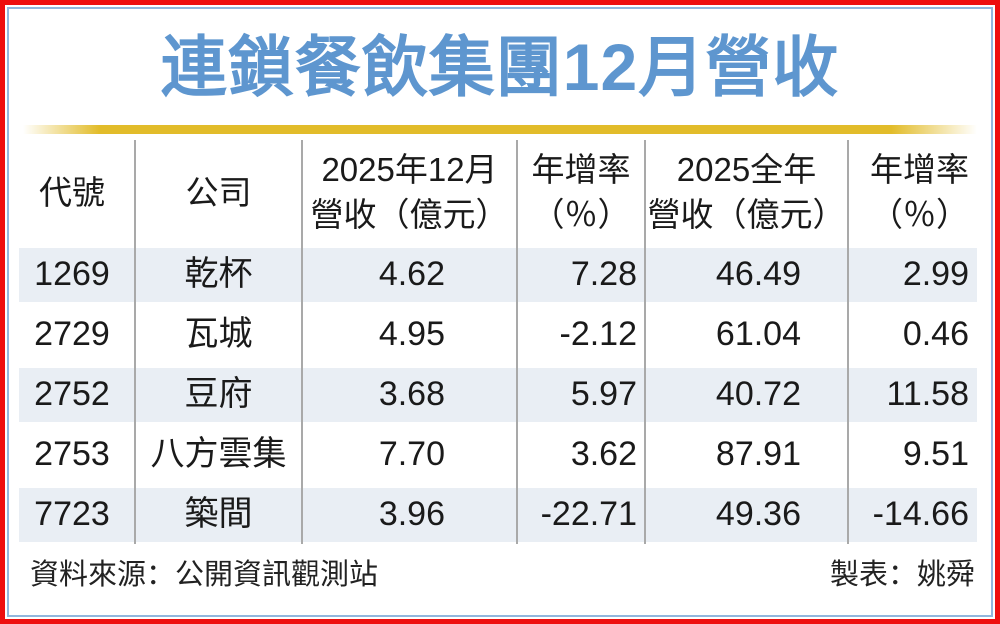 This screenshot has height=624, width=1000. What do you see at coordinates (935, 454) in the screenshot?
I see `cell-year-yoy: 9.51` at bounding box center [935, 454].